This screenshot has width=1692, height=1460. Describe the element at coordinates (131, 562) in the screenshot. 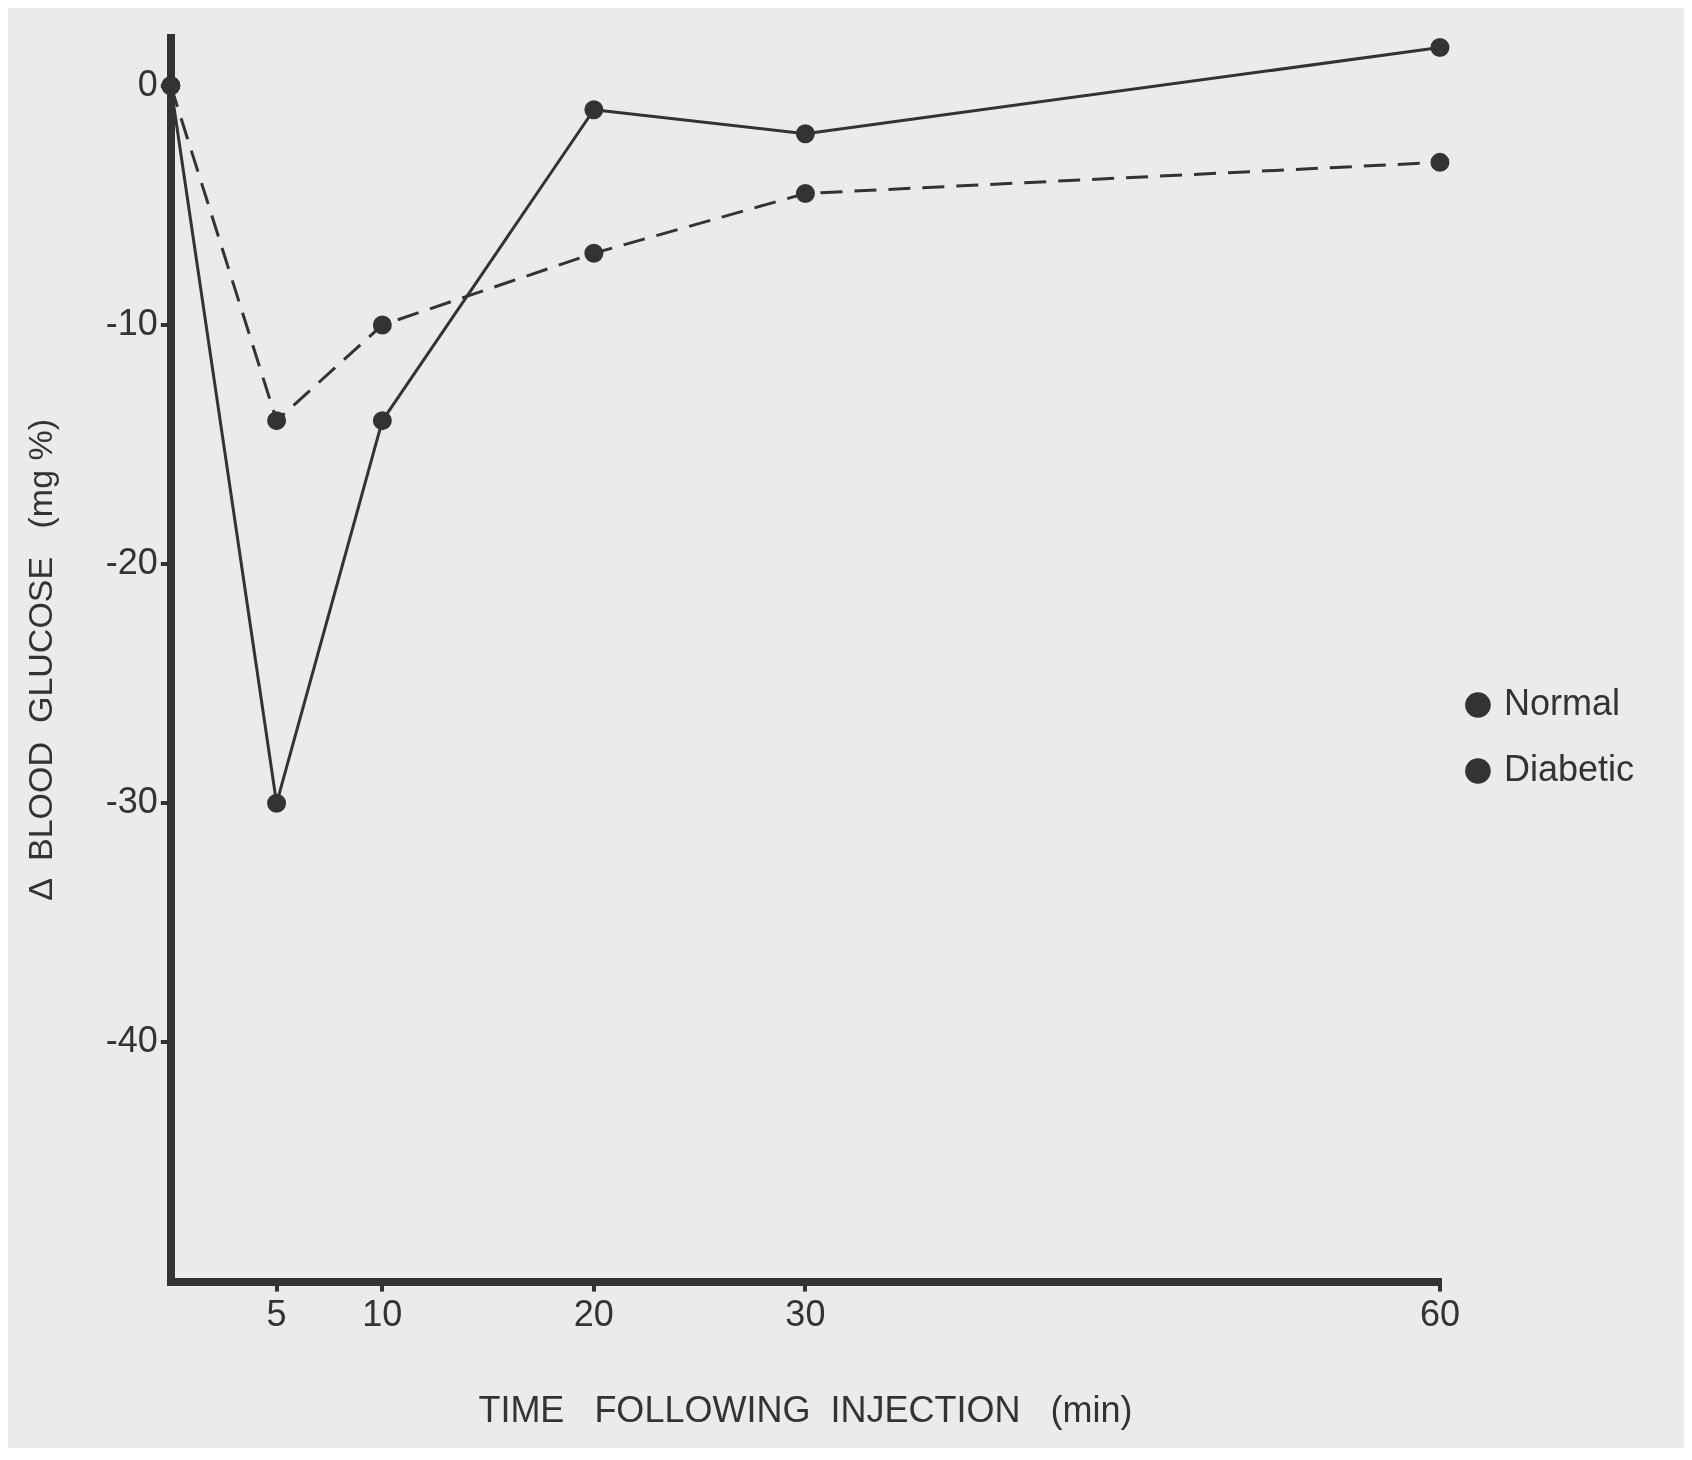

I see `y-tick-label: -20` at that location.